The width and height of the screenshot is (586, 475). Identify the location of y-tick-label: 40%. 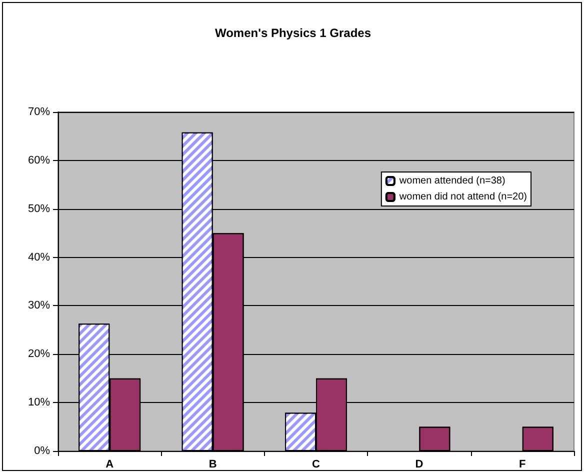
(39, 257).